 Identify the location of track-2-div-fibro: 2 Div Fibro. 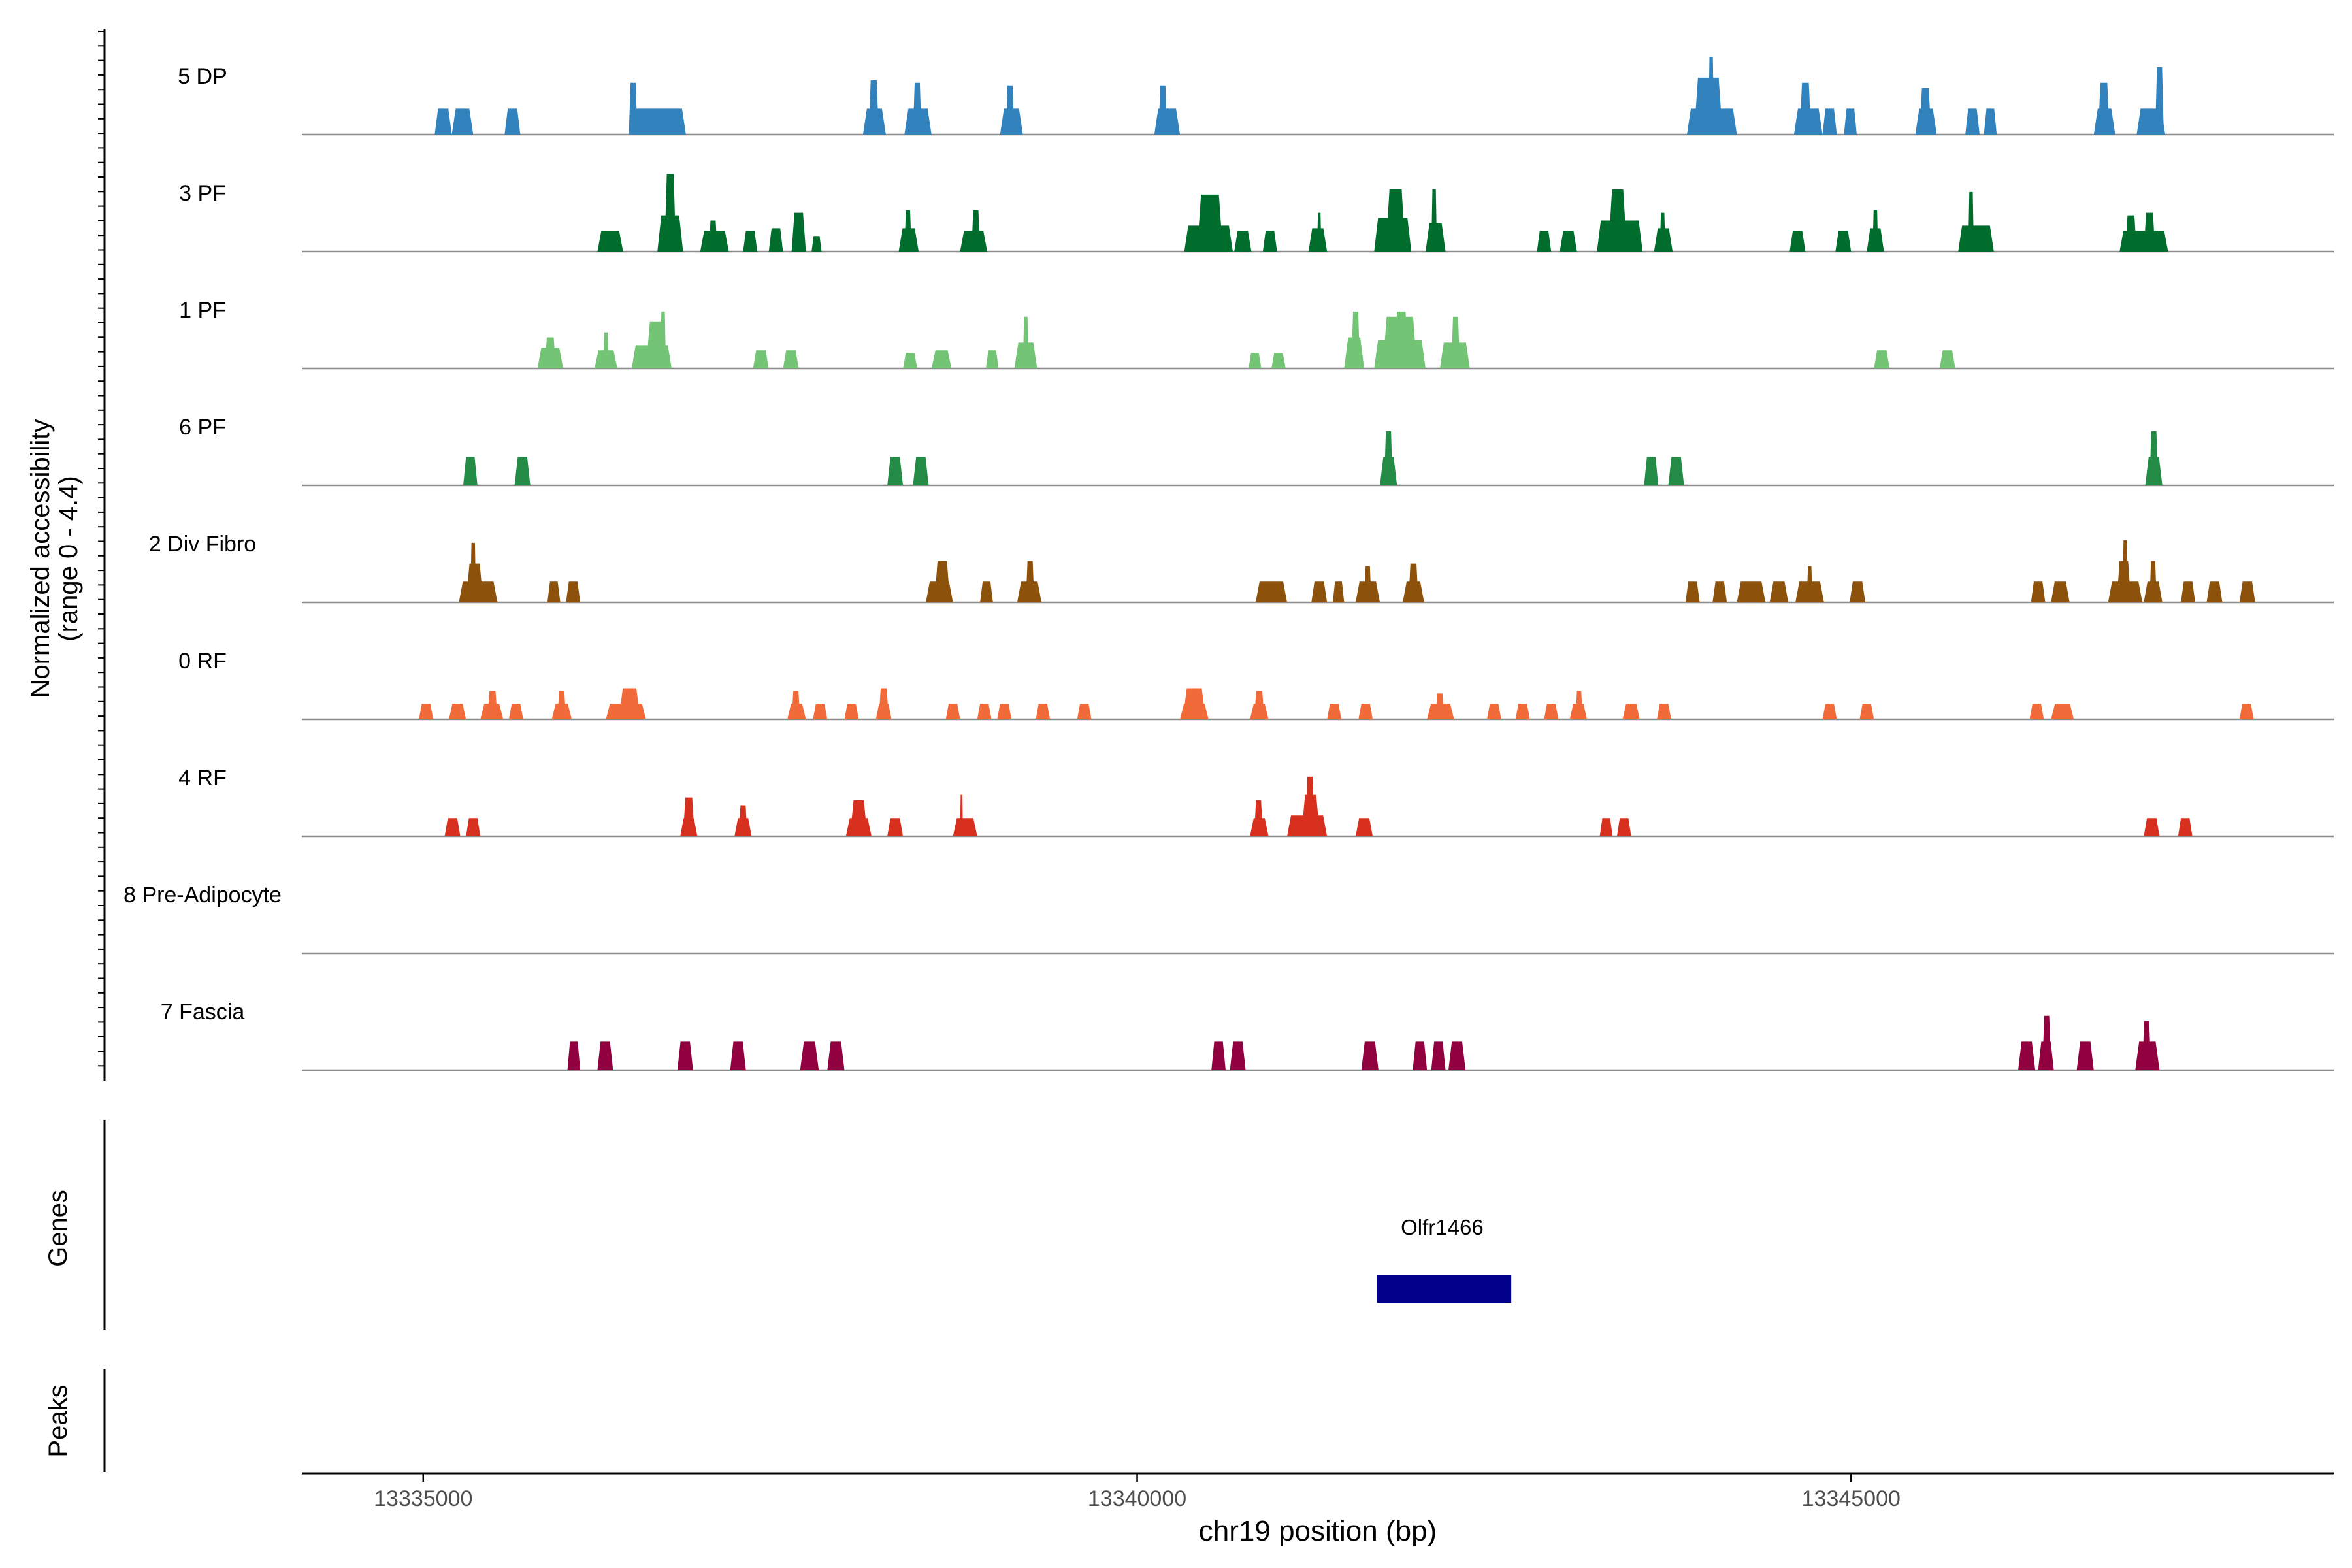
(1241, 568).